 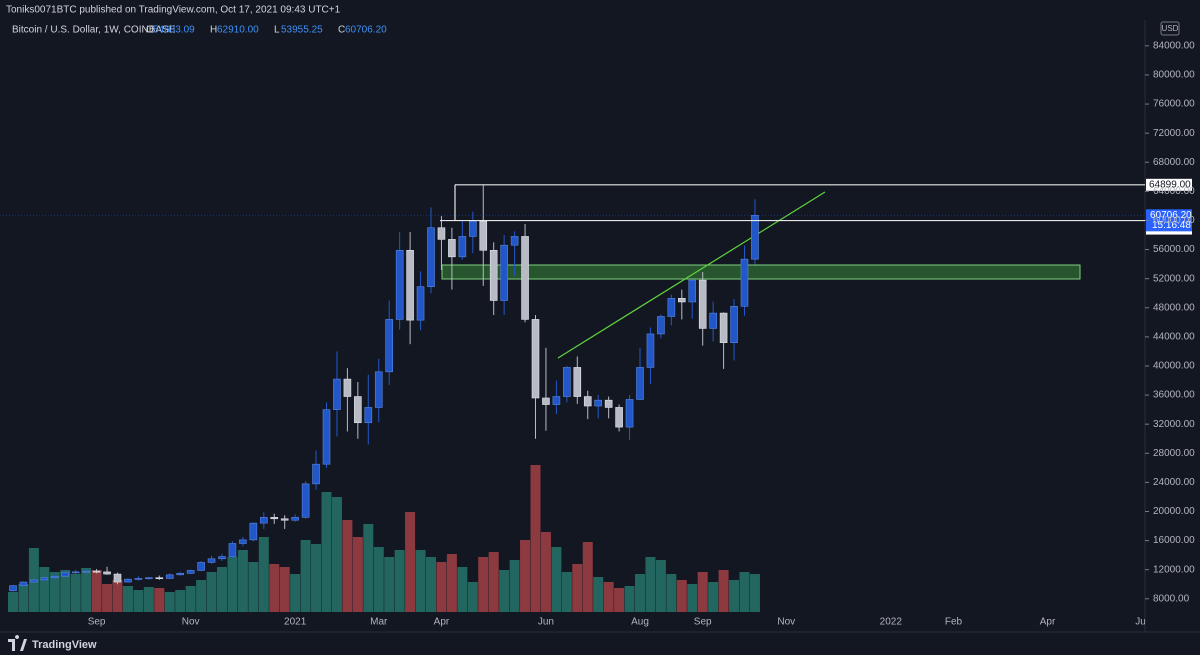 What do you see at coordinates (94, 30) in the screenshot?
I see `symbol: Bitcoin / U.S. Dollar, 1W, COINBASE` at bounding box center [94, 30].